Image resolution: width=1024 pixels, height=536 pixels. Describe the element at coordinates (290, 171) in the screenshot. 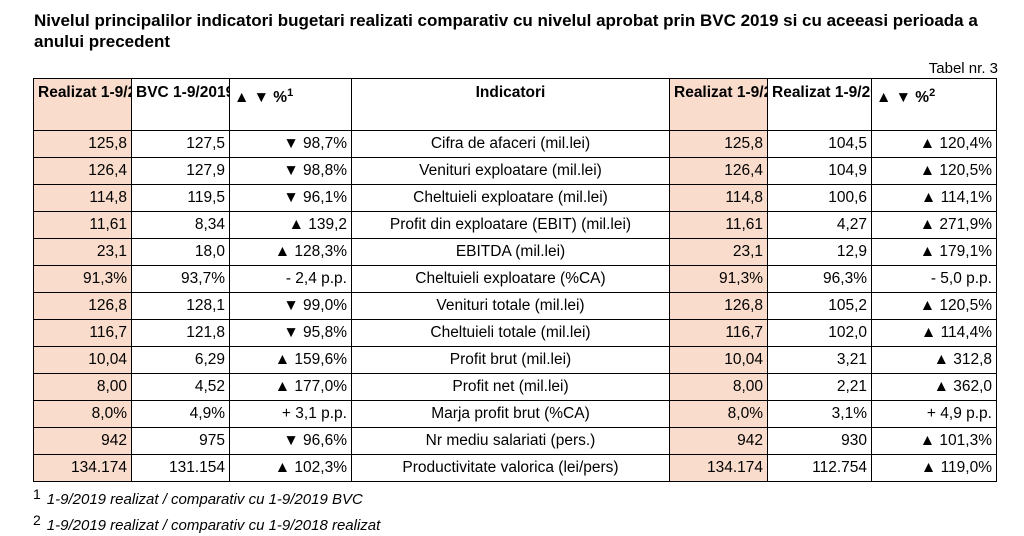

I see `cell-pct1: ▼ 98,8%` at that location.